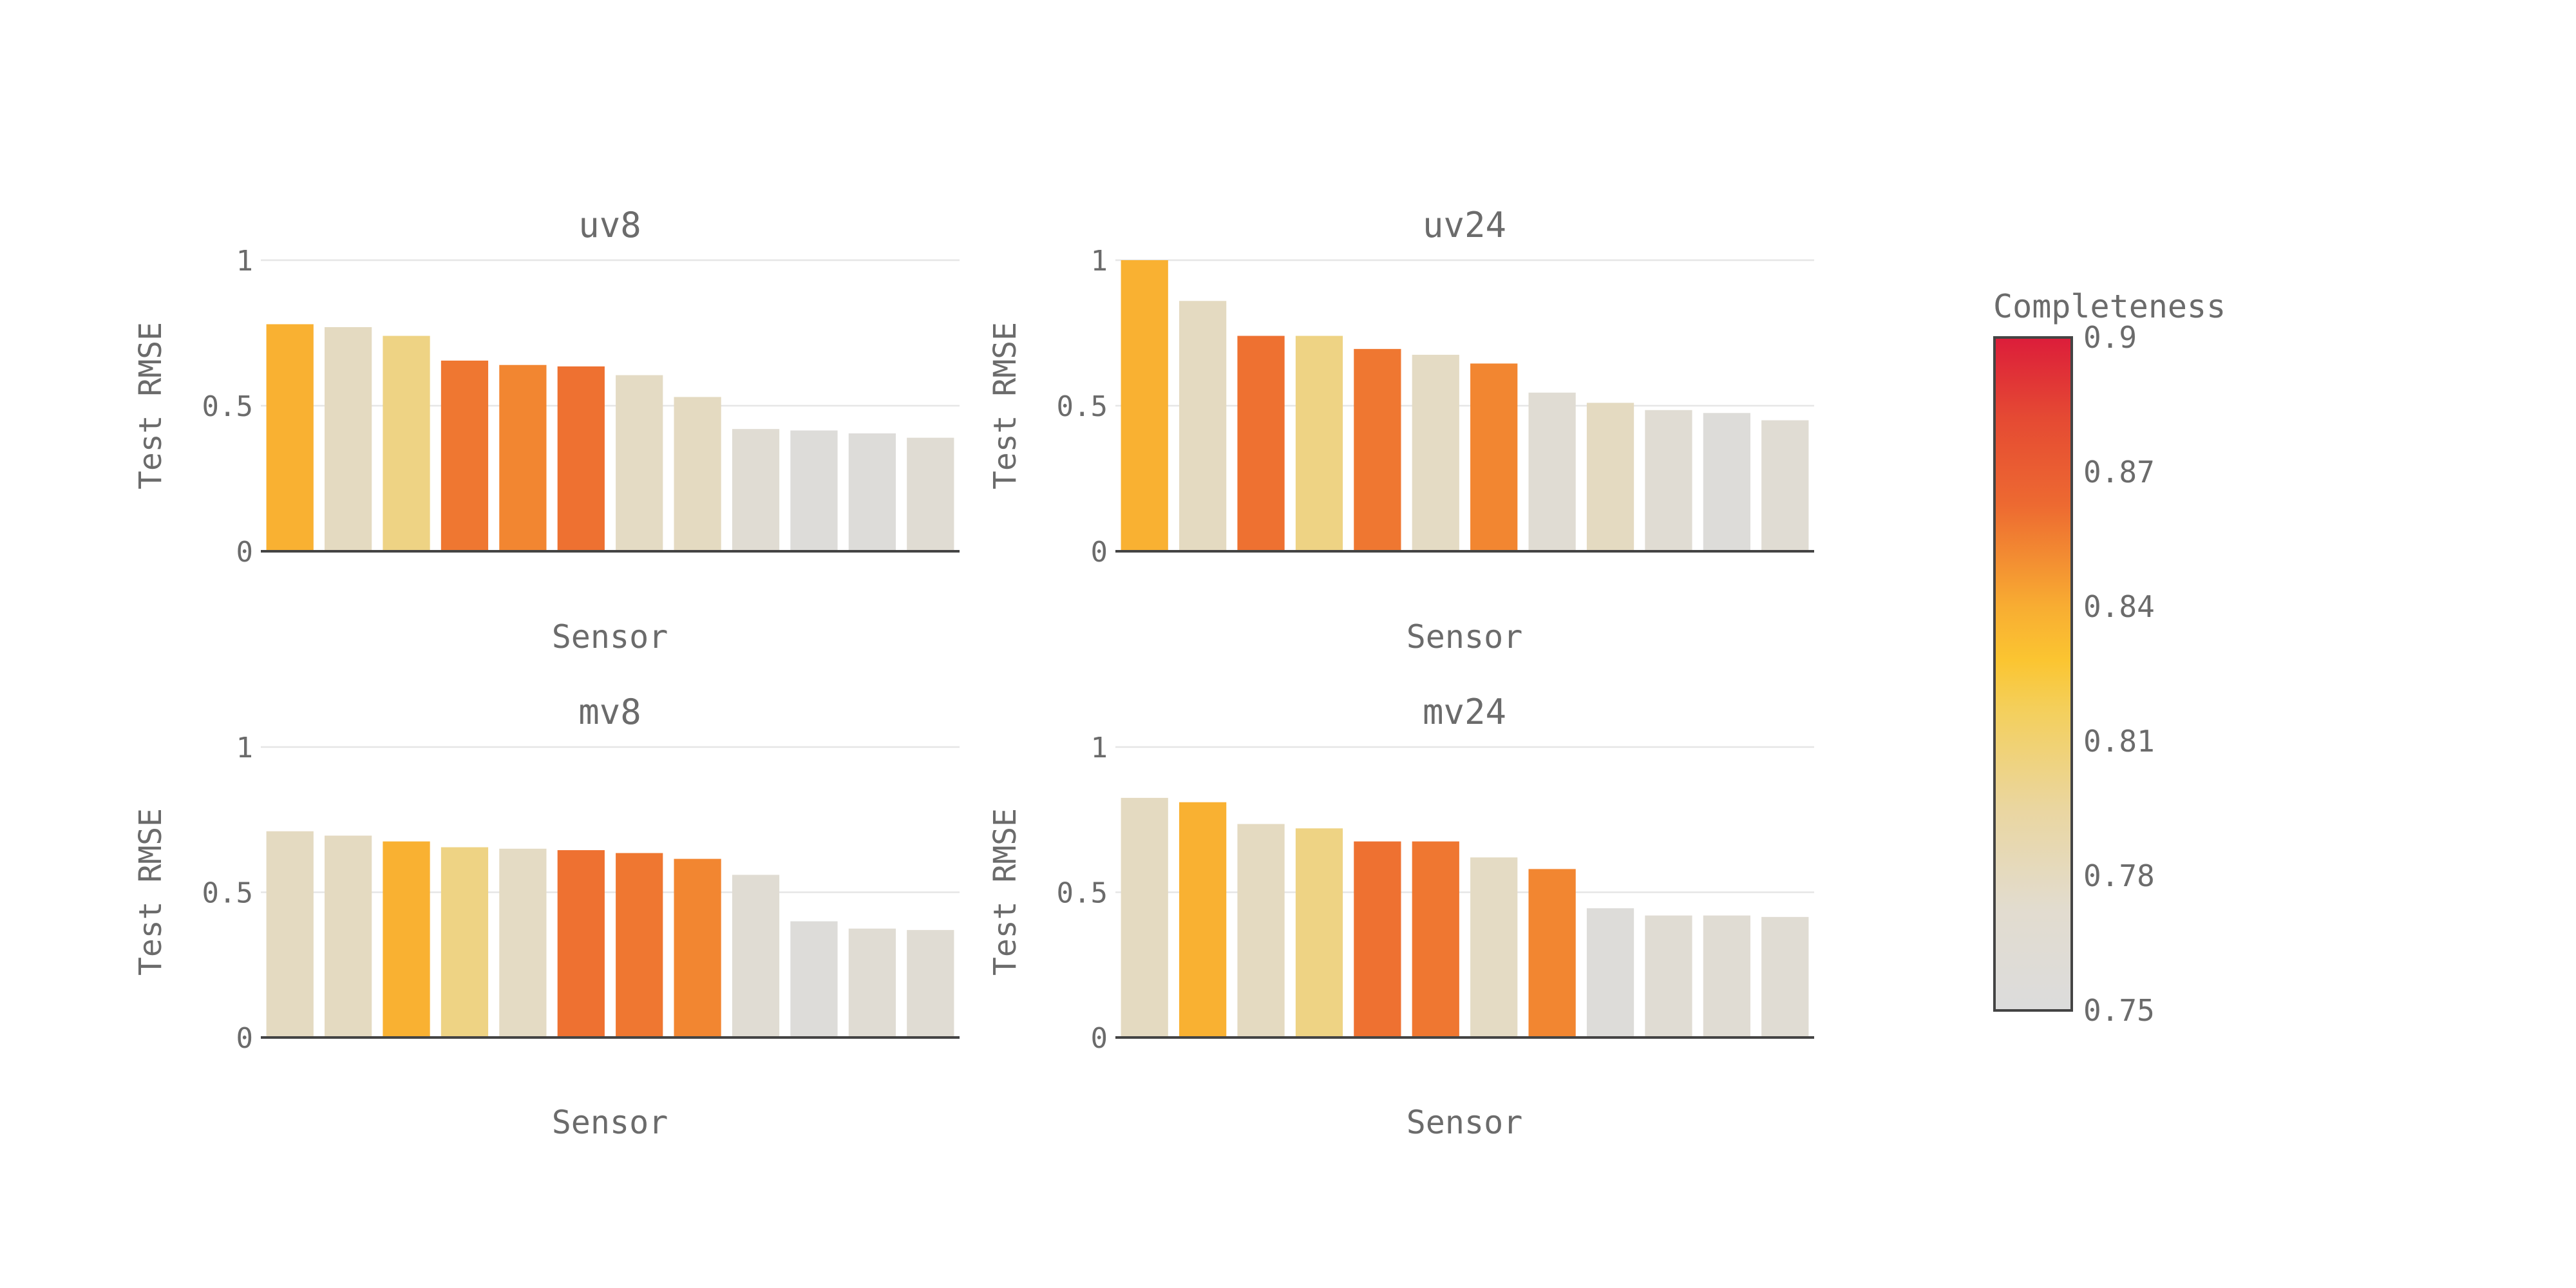 This screenshot has width=2576, height=1288. I want to click on subplot-mv24: mv24 Sensor Test RMSE 0 0.5 1, so click(1401, 916).